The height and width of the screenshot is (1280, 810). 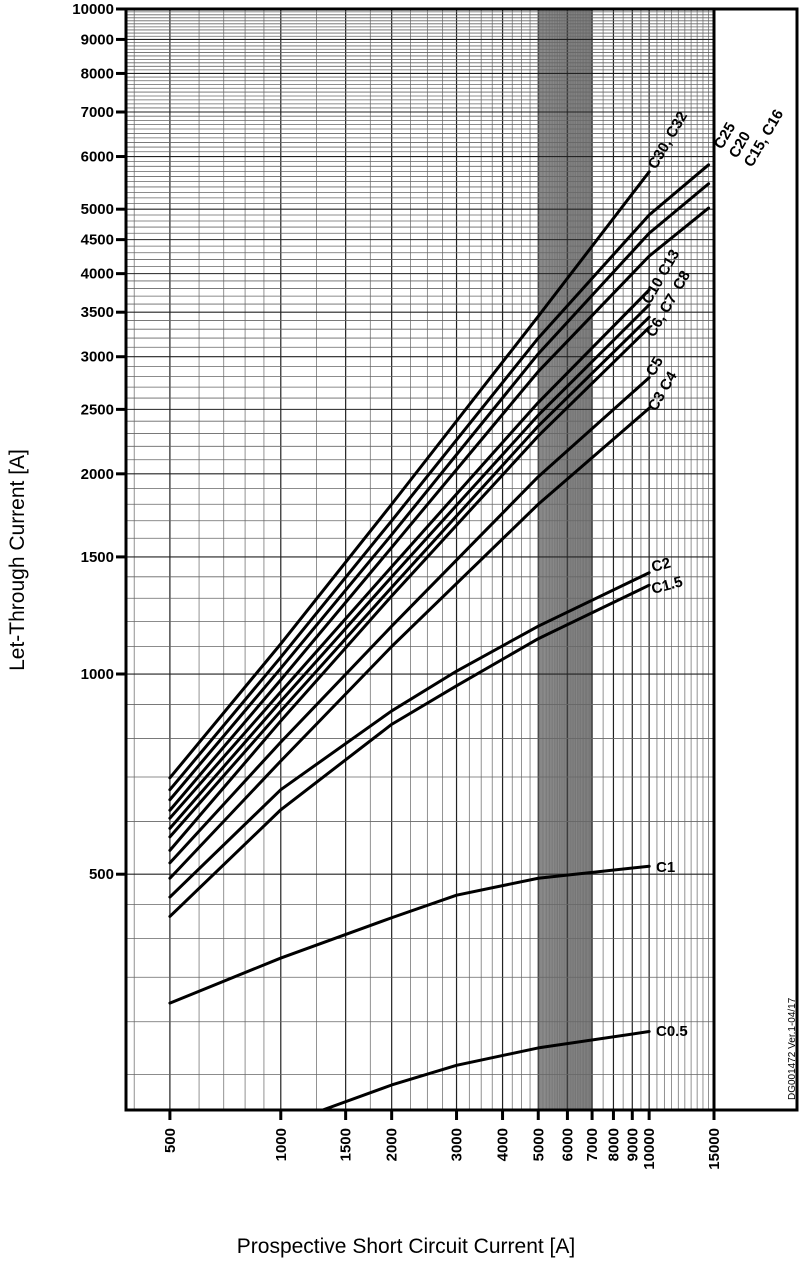 What do you see at coordinates (97, 73) in the screenshot?
I see `y-tick-label: 8000` at bounding box center [97, 73].